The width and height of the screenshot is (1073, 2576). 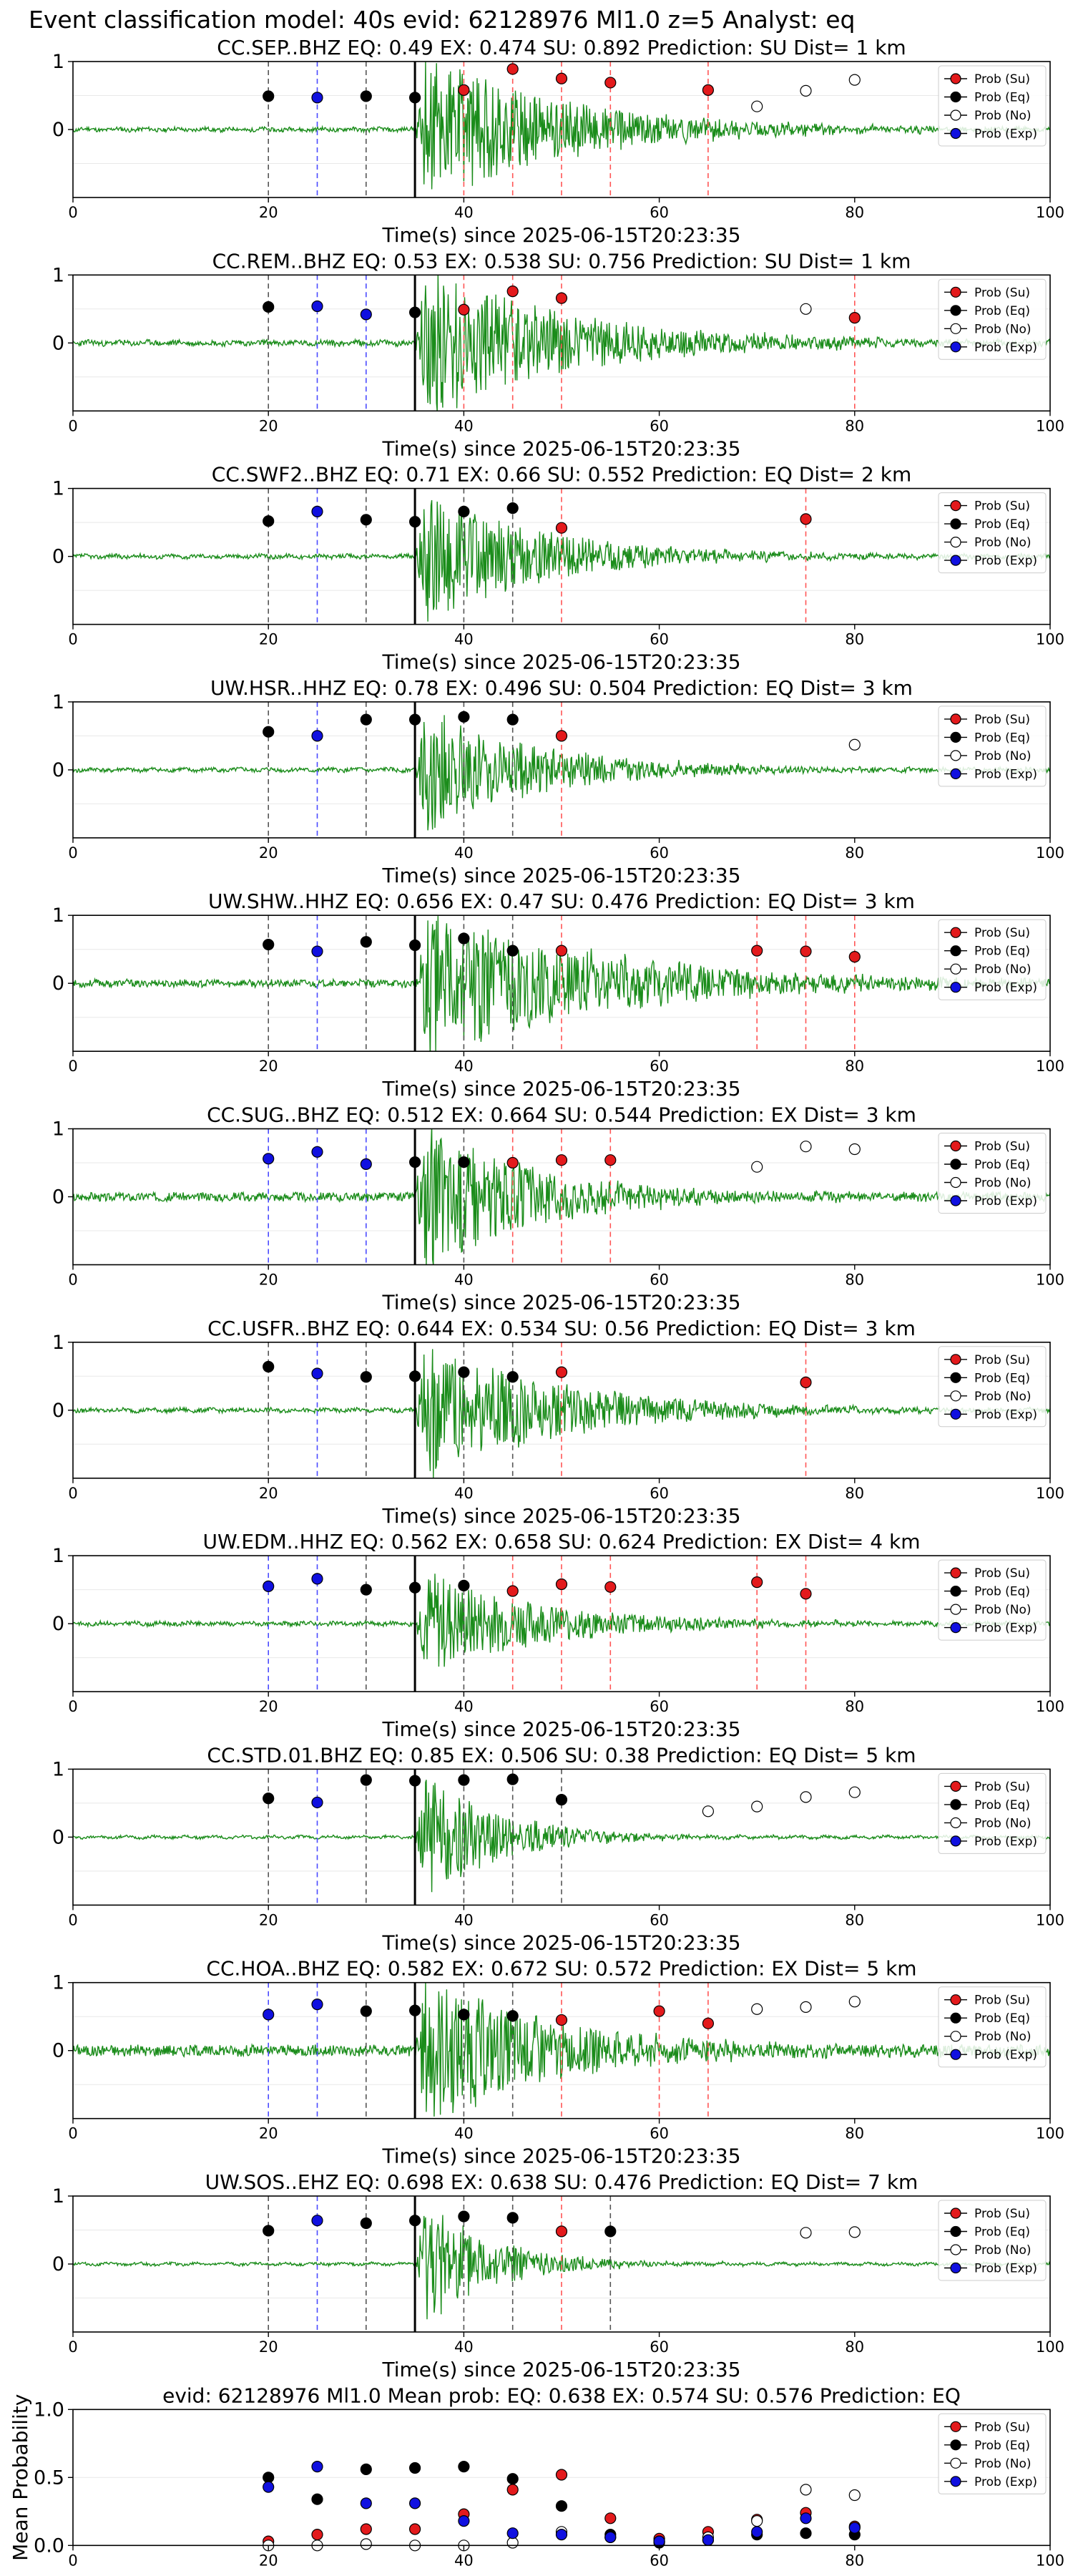 What do you see at coordinates (49, 2545) in the screenshot?
I see `y-tick-label: 0.0` at bounding box center [49, 2545].